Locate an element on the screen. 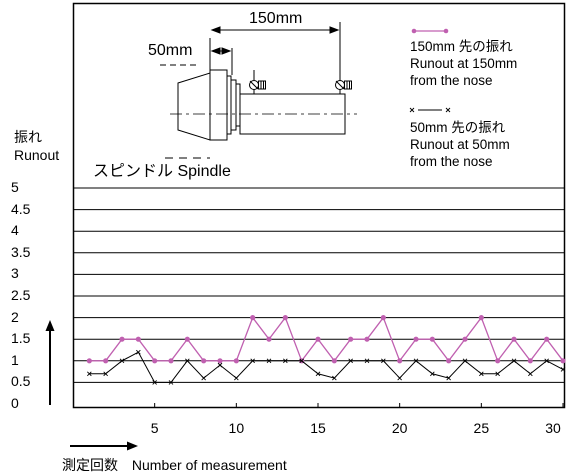 This screenshot has width=571, height=476. legend-50: 50mm 先の振れ Runout at 50mm from the nose is located at coordinates (460, 144).